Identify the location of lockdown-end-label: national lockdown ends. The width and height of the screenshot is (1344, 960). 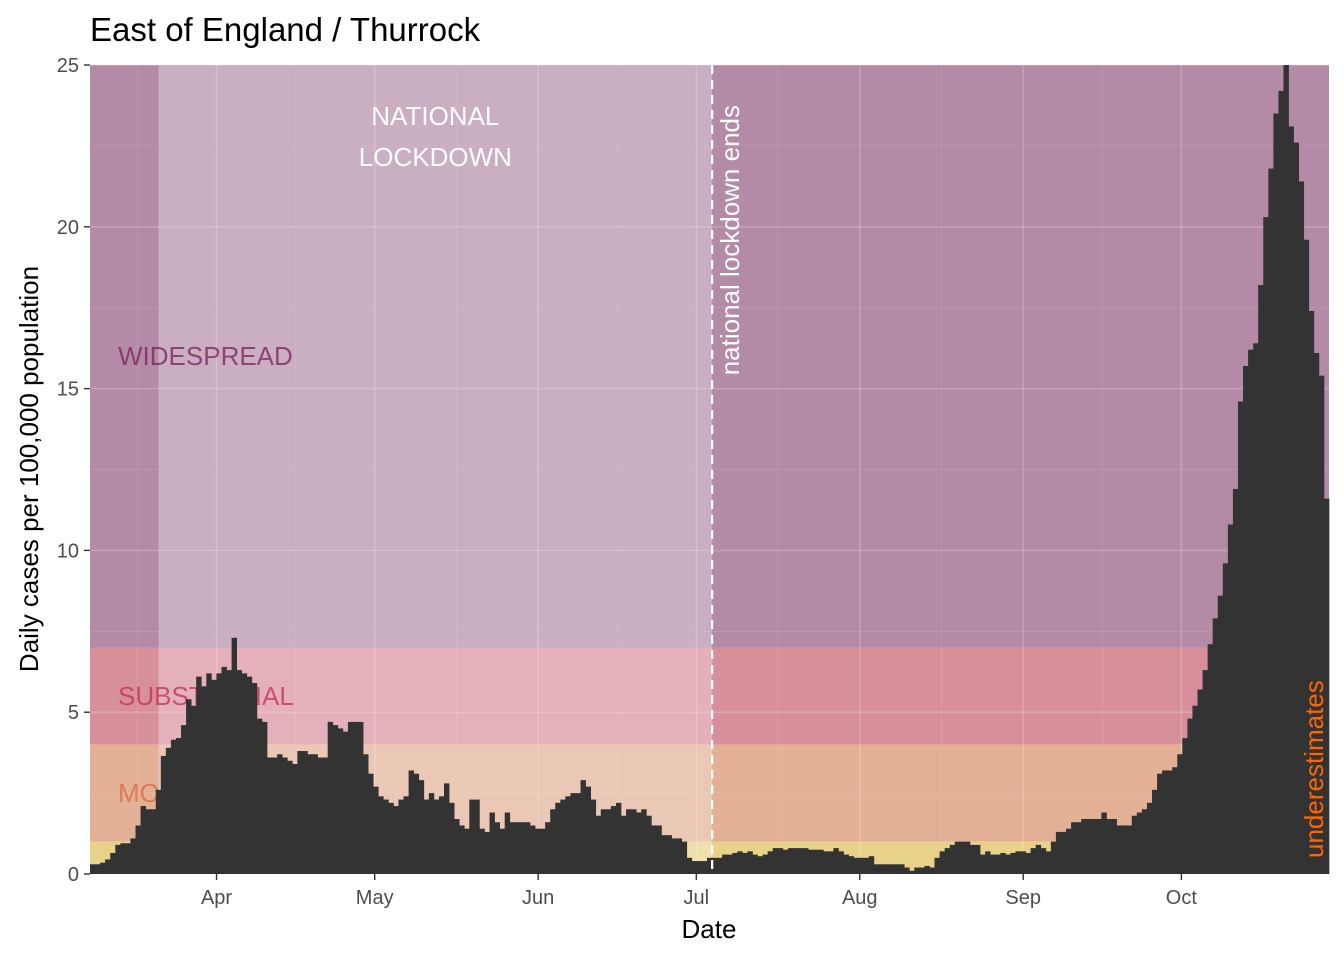
(730, 240).